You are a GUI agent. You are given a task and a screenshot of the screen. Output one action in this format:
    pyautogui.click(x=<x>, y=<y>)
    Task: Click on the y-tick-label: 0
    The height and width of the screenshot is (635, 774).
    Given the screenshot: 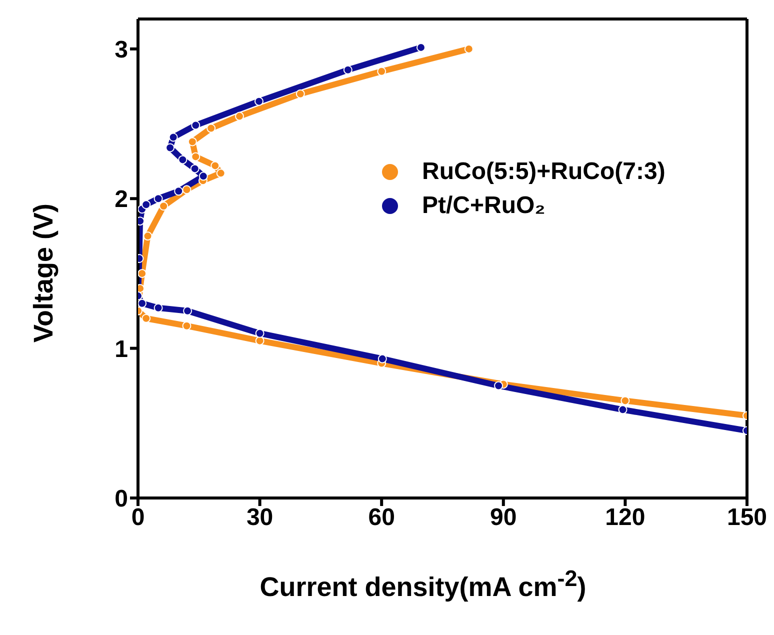 What is the action you would take?
    pyautogui.click(x=121, y=499)
    